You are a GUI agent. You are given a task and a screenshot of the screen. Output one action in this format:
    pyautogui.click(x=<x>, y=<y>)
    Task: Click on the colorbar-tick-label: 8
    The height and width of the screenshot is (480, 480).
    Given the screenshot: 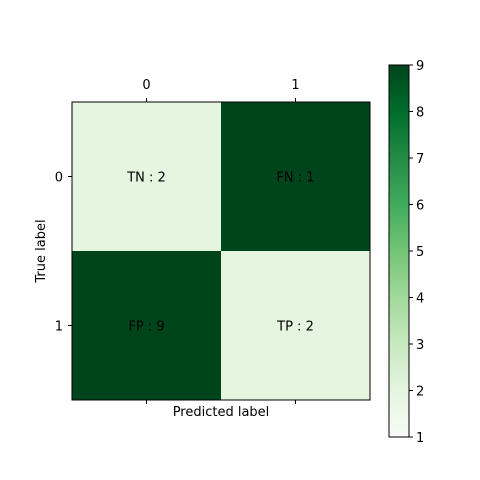 What is the action you would take?
    pyautogui.click(x=420, y=113)
    